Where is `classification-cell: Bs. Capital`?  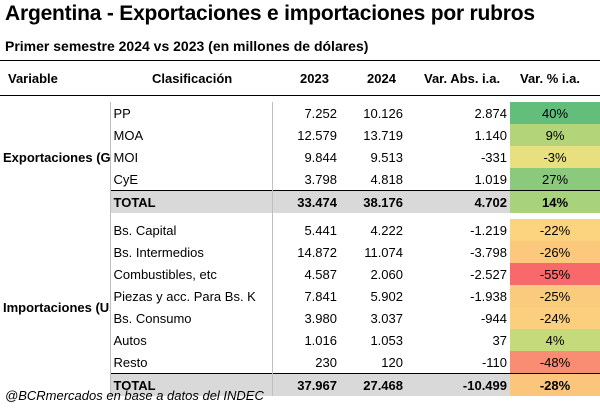 classification-cell: Bs. Capital is located at coordinates (191, 230).